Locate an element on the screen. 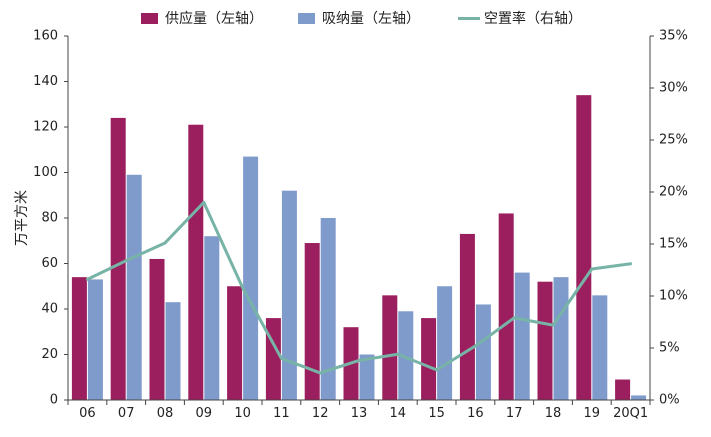 The height and width of the screenshot is (437, 711). x-tick-label: 07 is located at coordinates (126, 413).